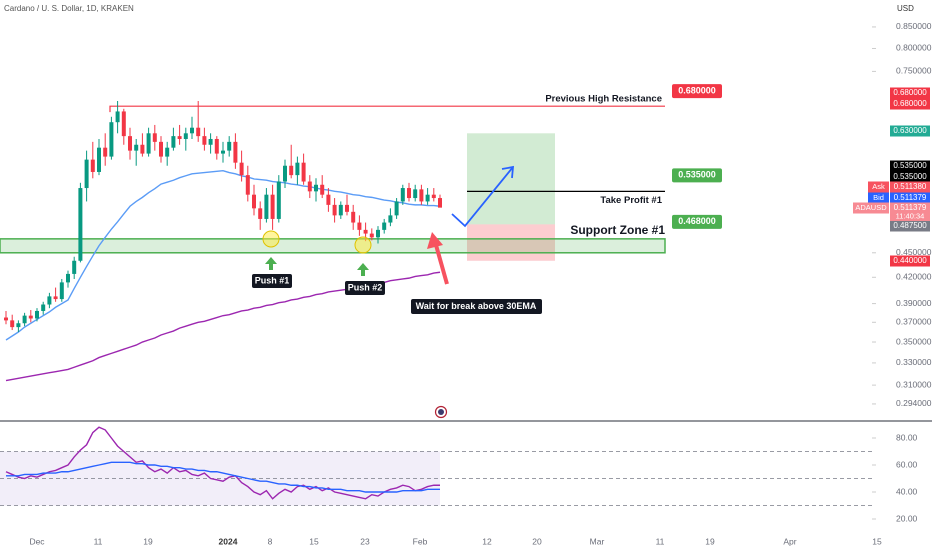 Image resolution: width=932 pixels, height=550 pixels. I want to click on price-badge-name: Bid, so click(878, 197).